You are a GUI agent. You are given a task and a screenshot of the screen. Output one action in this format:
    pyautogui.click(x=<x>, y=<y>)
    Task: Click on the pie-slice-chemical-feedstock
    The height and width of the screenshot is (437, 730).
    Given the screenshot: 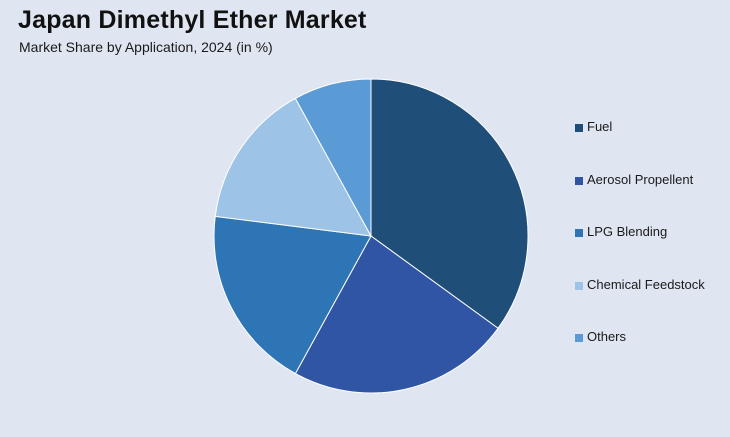 What is the action you would take?
    pyautogui.click(x=293, y=167)
    